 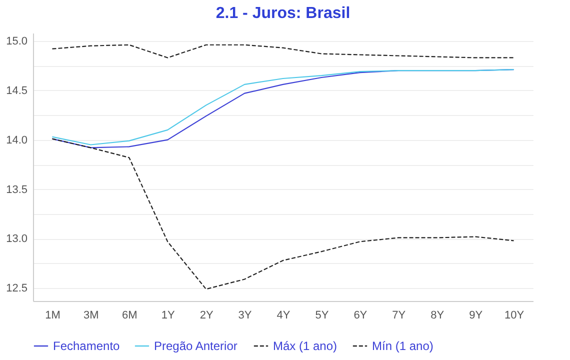 What do you see at coordinates (17, 41) in the screenshot?
I see `y-tick-label: 15.0` at bounding box center [17, 41].